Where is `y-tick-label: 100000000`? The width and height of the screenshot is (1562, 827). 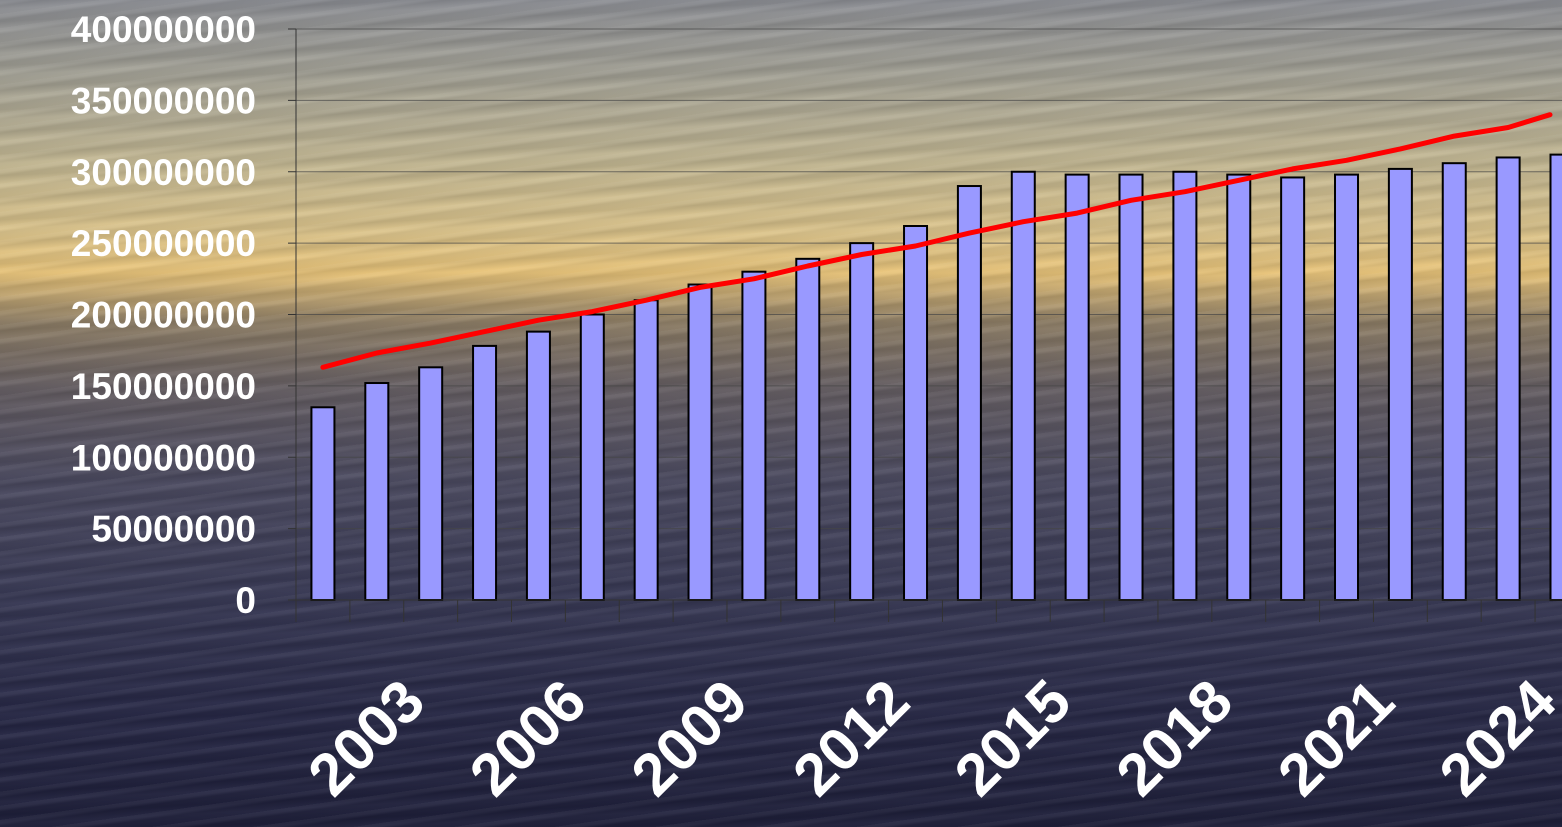
y-tick-label: 100000000 is located at coordinates (163, 457).